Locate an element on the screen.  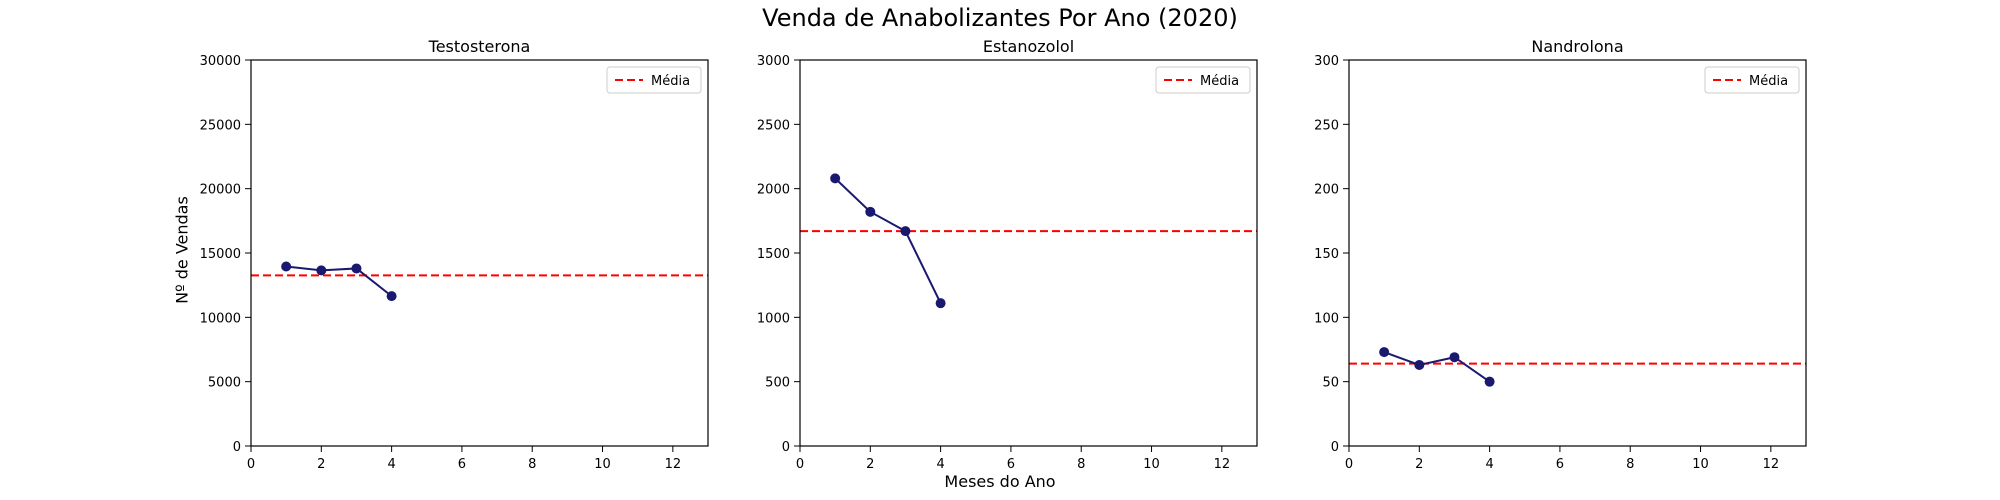
y-tick-label: 25000 is located at coordinates (220, 125).